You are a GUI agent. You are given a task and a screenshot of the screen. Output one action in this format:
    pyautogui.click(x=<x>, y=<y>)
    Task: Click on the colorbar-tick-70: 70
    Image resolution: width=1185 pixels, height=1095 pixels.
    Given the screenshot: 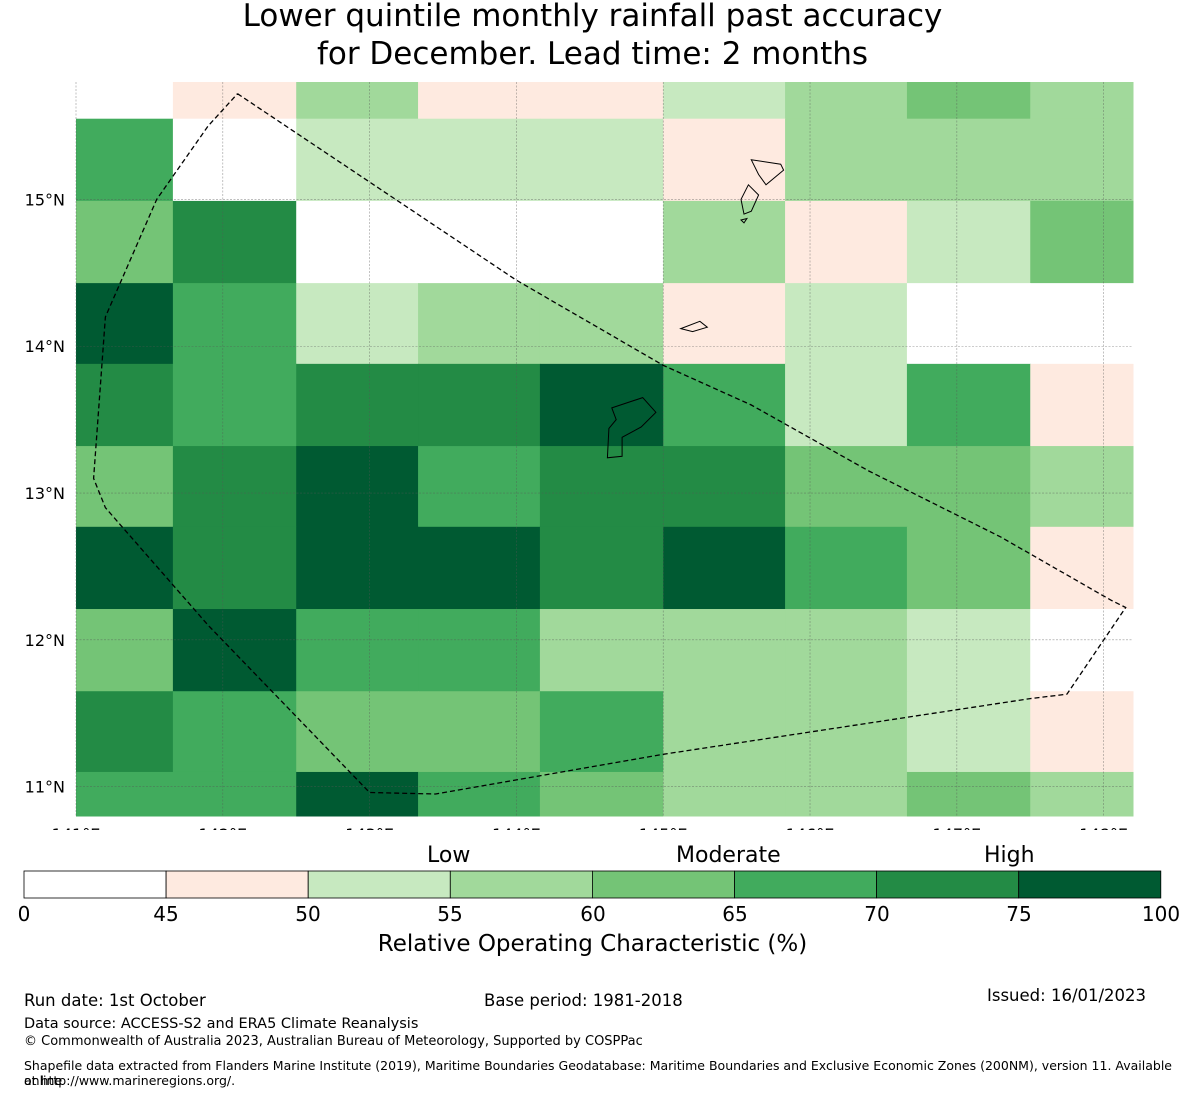 What is the action you would take?
    pyautogui.click(x=877, y=914)
    